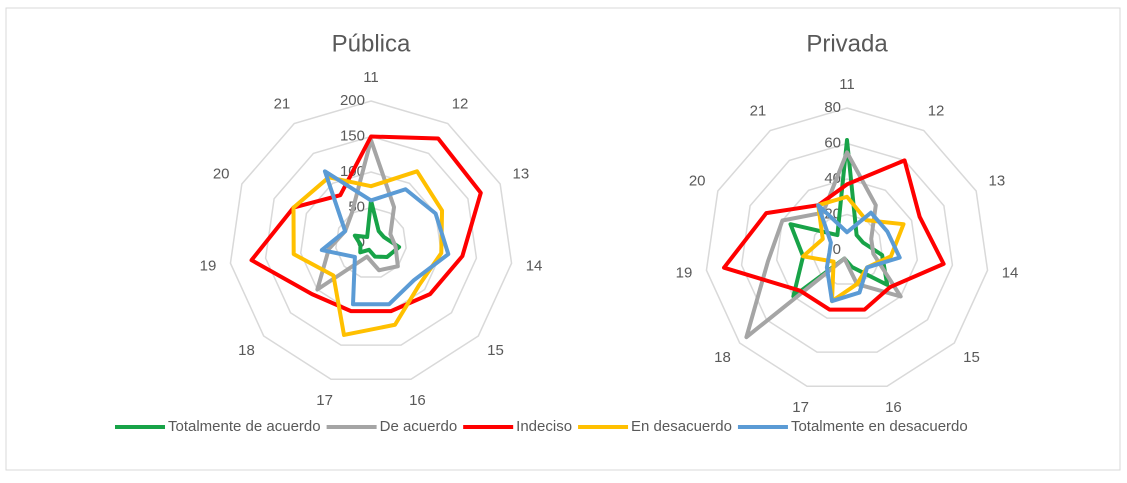 The height and width of the screenshot is (483, 1127). I want to click on y-tick-label: 80, so click(832, 107).